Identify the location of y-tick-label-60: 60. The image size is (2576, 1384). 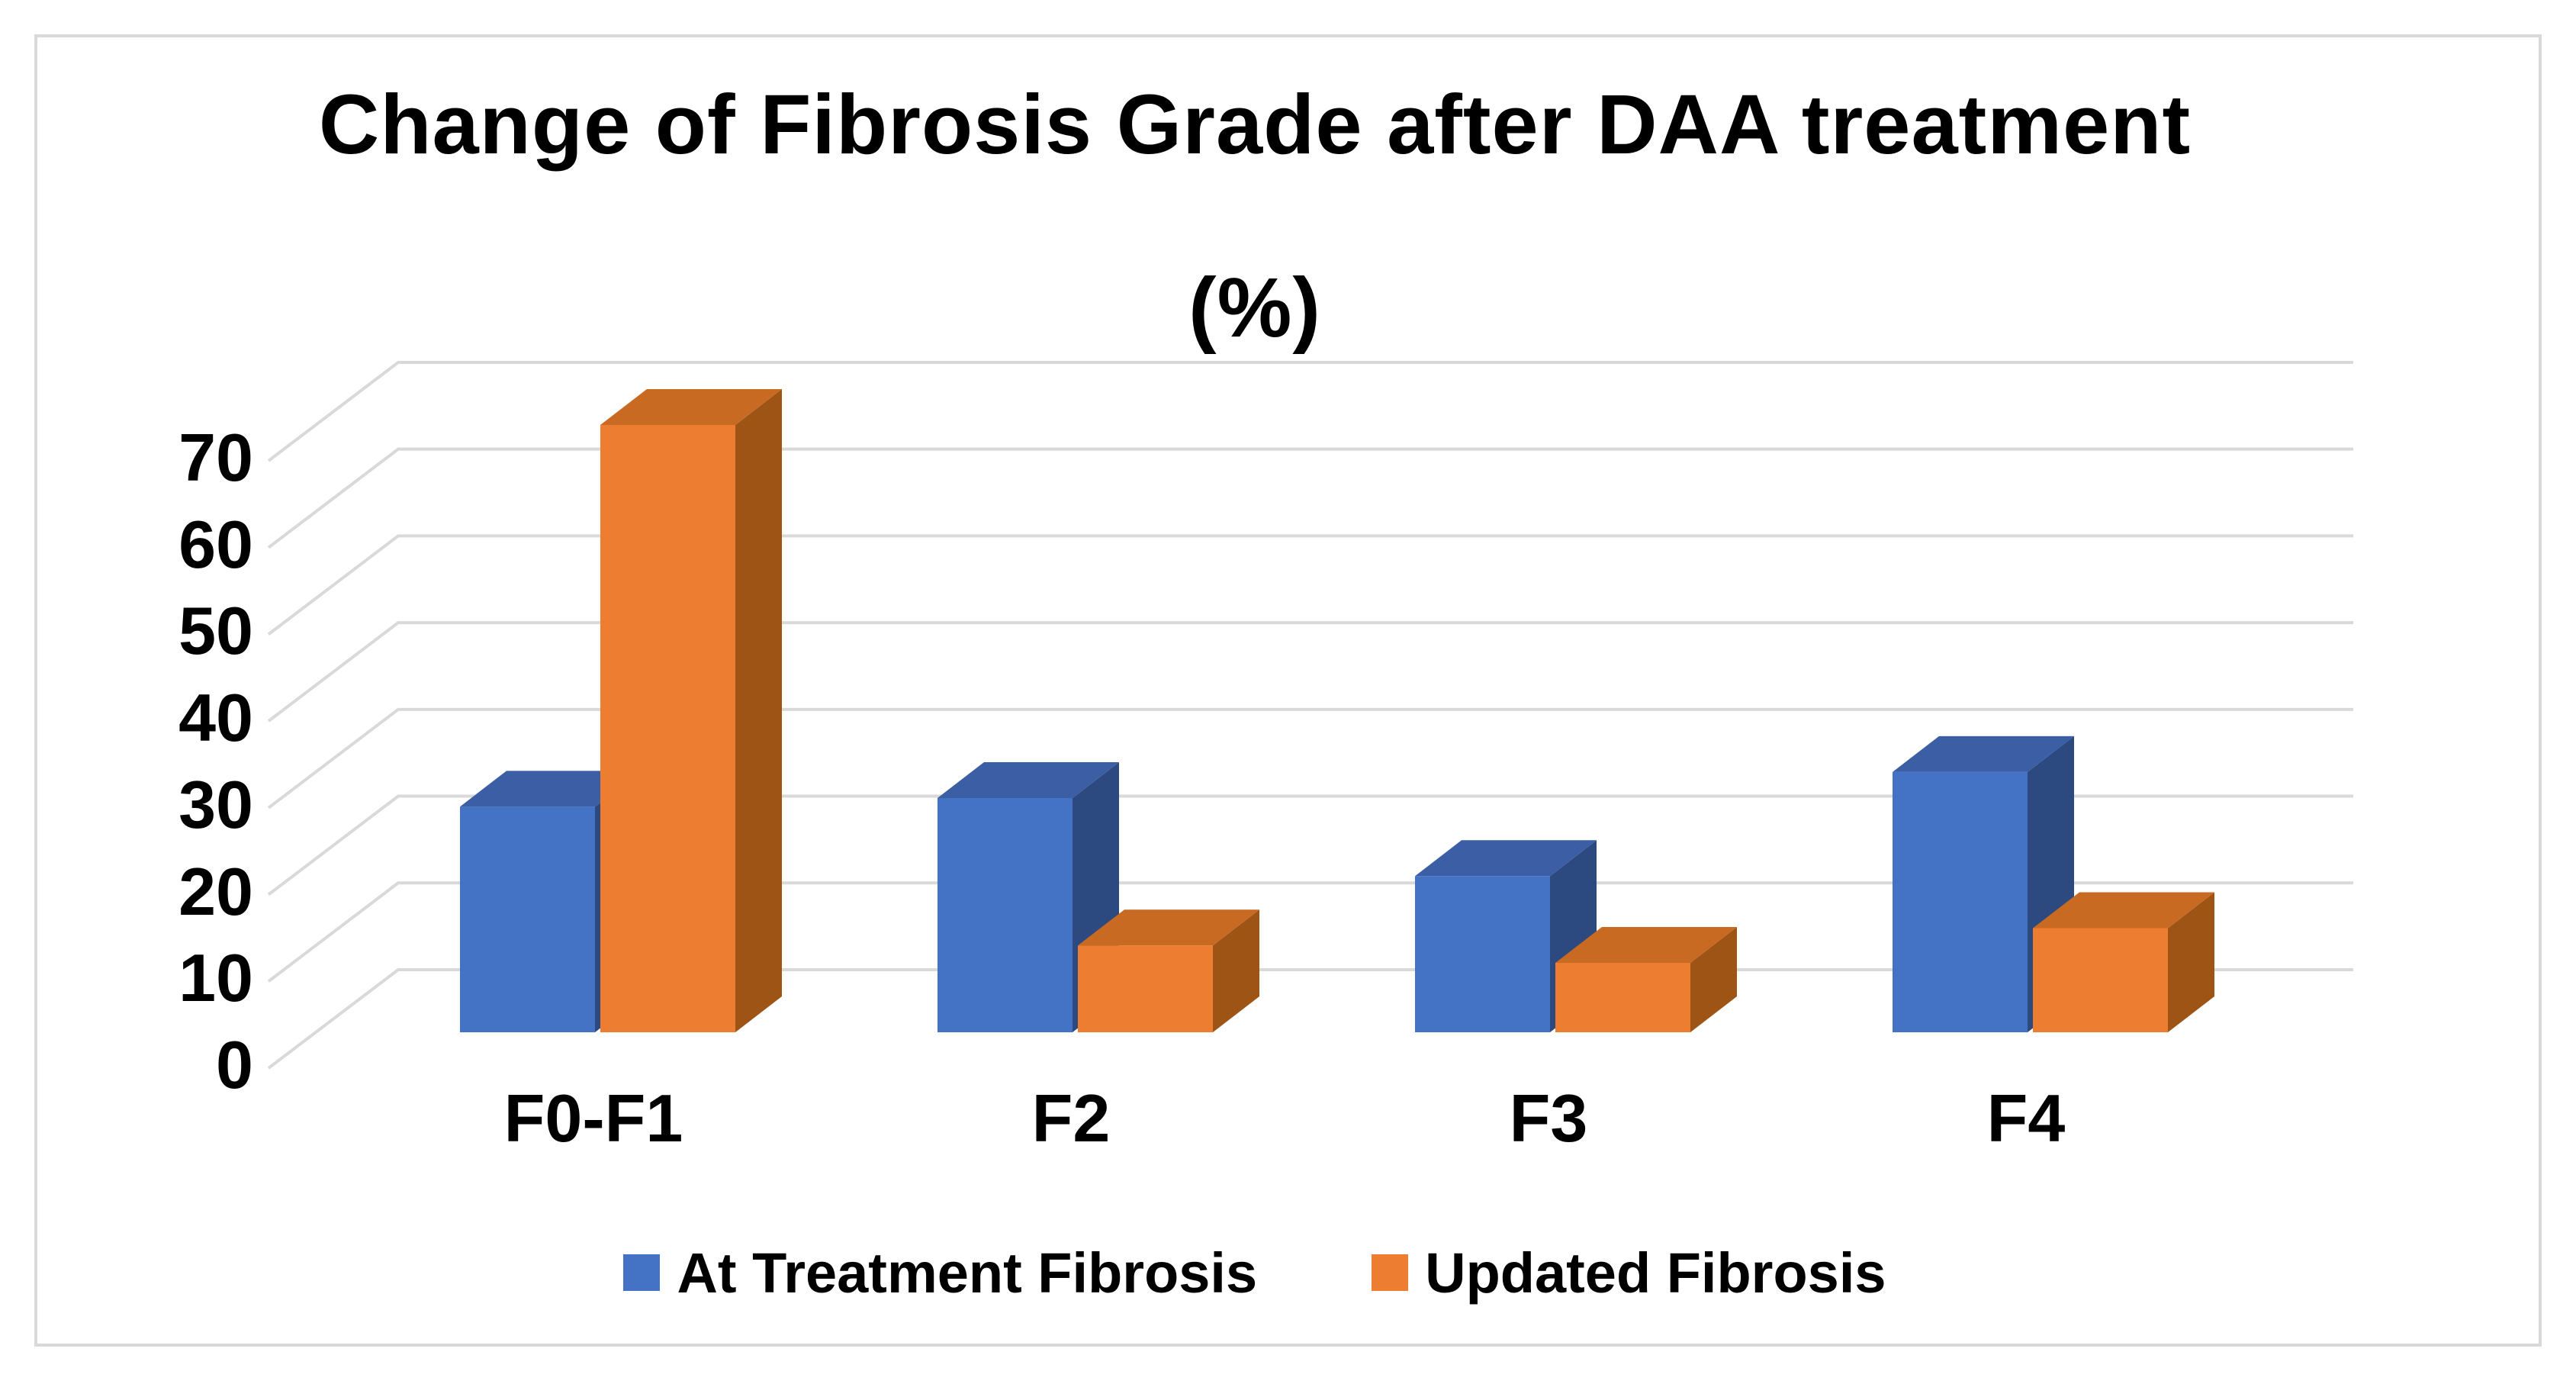
(216, 544).